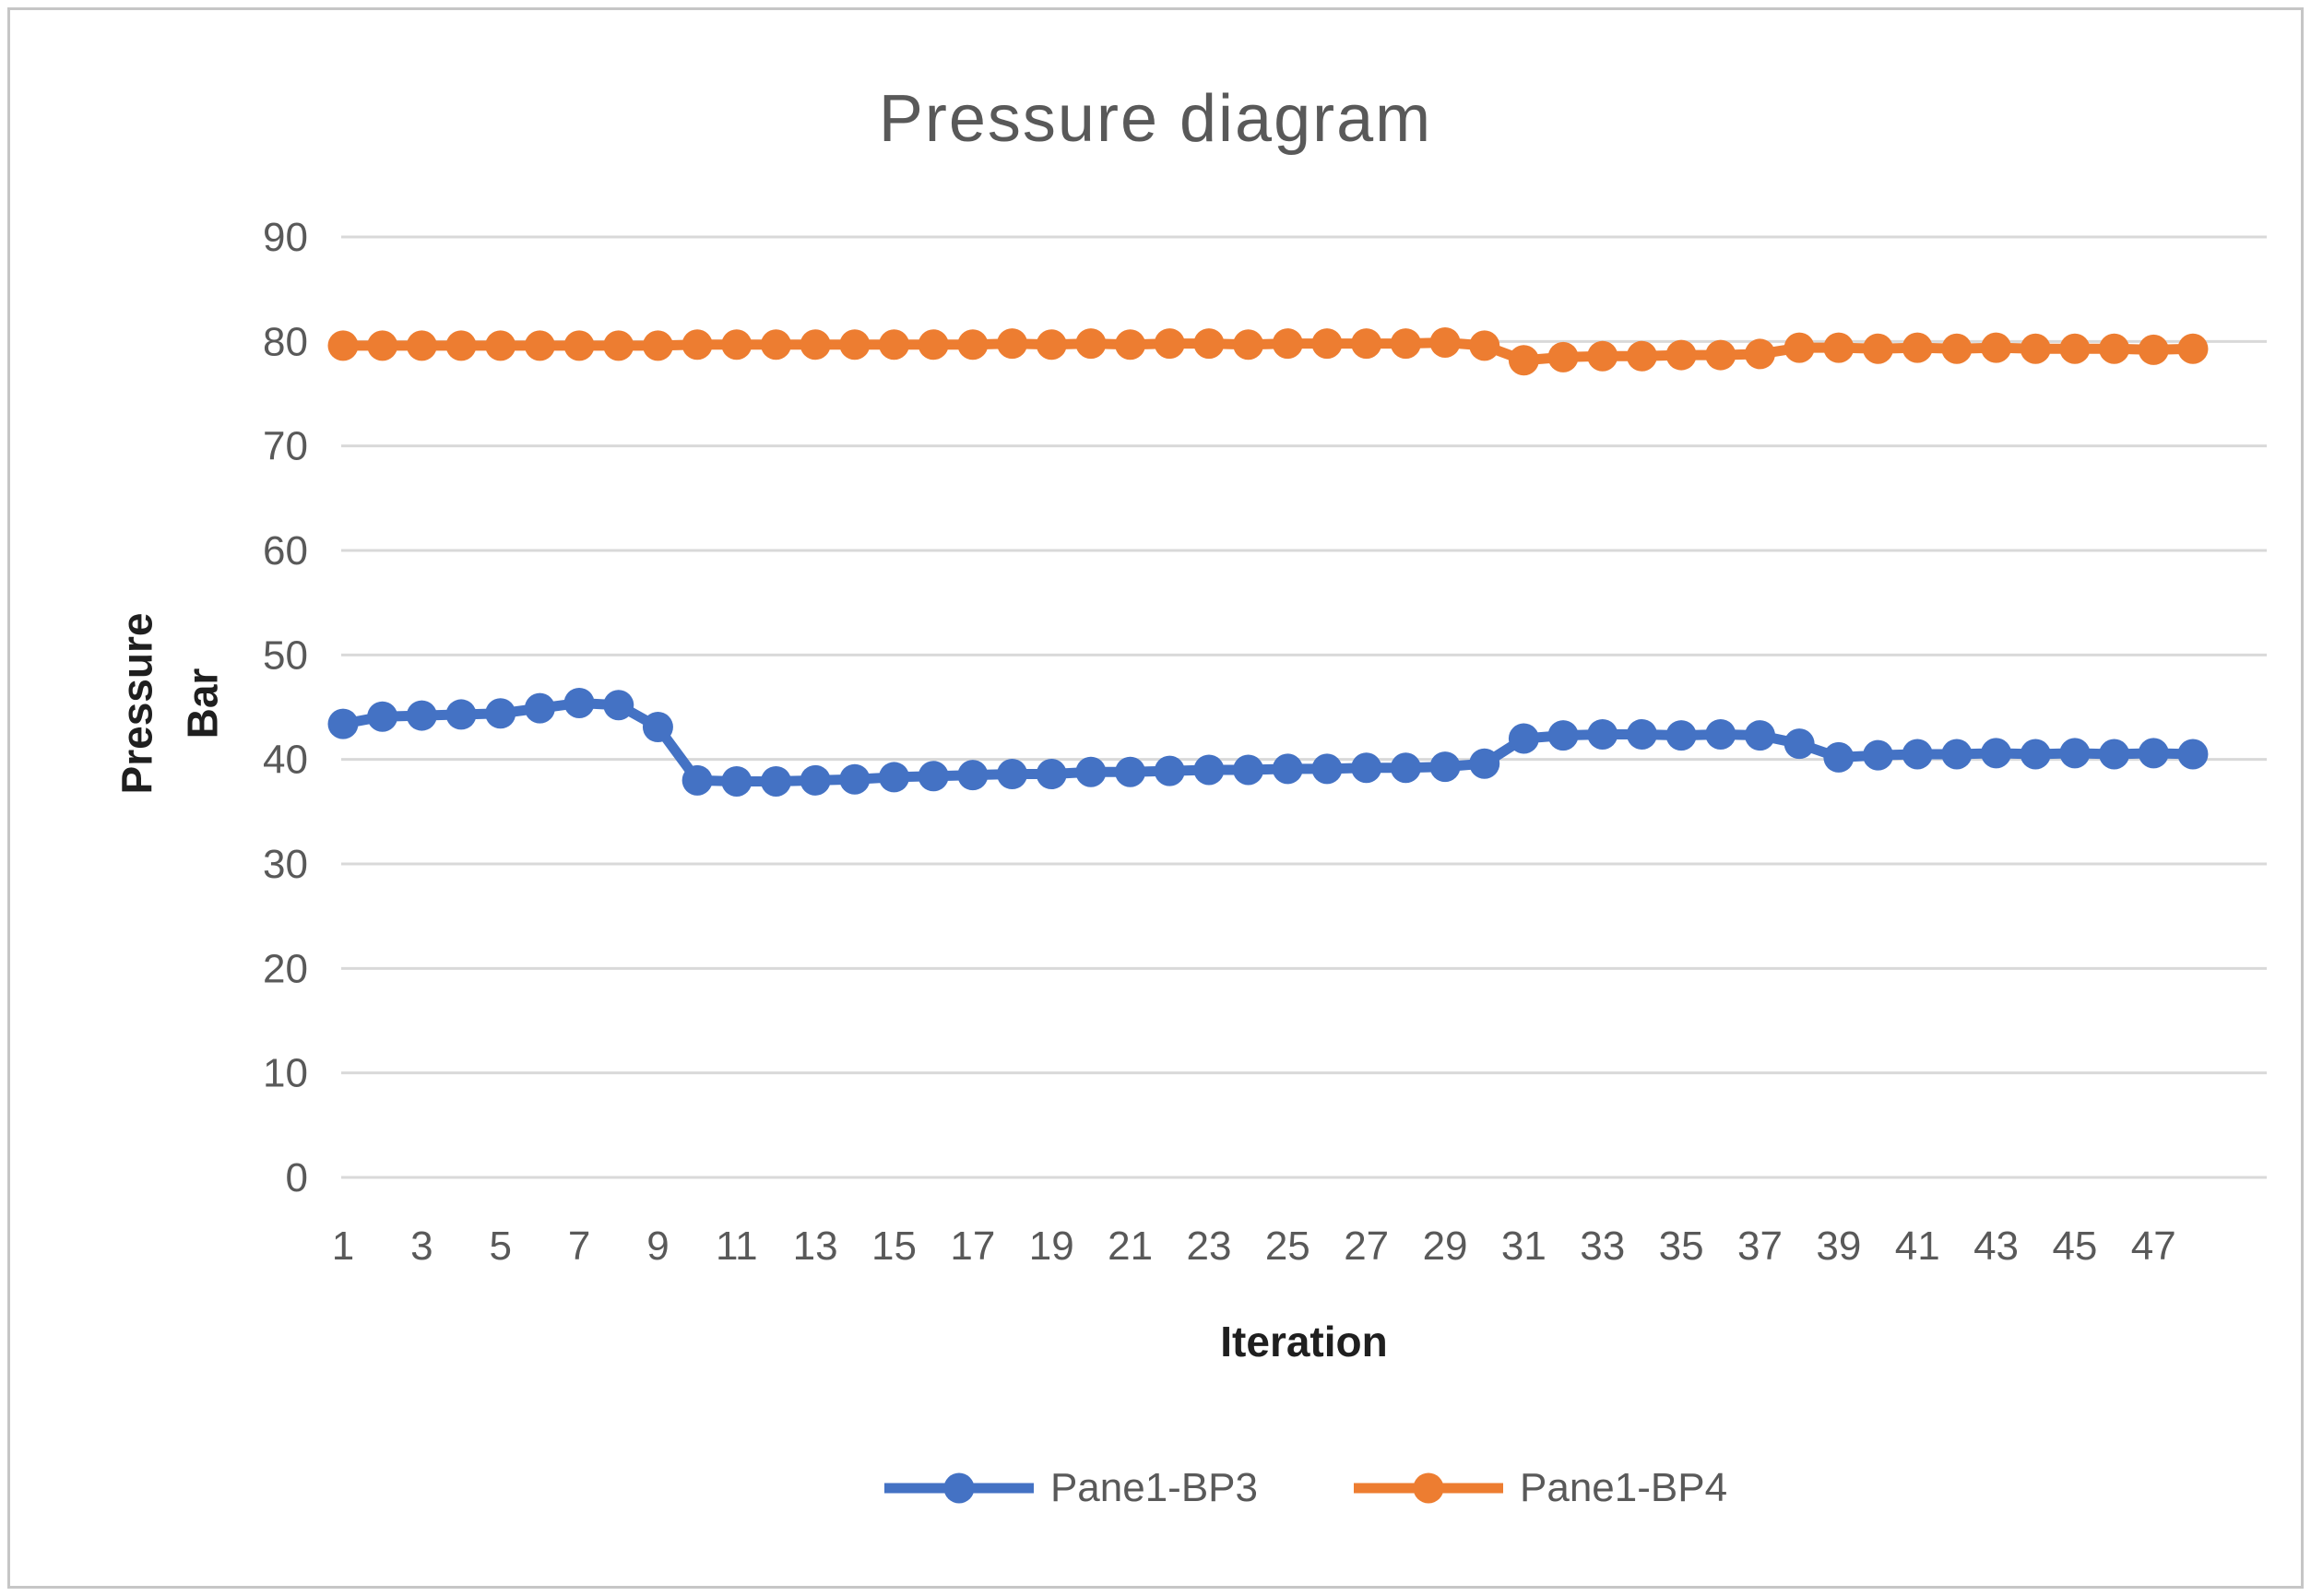 This screenshot has width=2311, height=1596. What do you see at coordinates (286, 1073) in the screenshot?
I see `y-tick-label: 10` at bounding box center [286, 1073].